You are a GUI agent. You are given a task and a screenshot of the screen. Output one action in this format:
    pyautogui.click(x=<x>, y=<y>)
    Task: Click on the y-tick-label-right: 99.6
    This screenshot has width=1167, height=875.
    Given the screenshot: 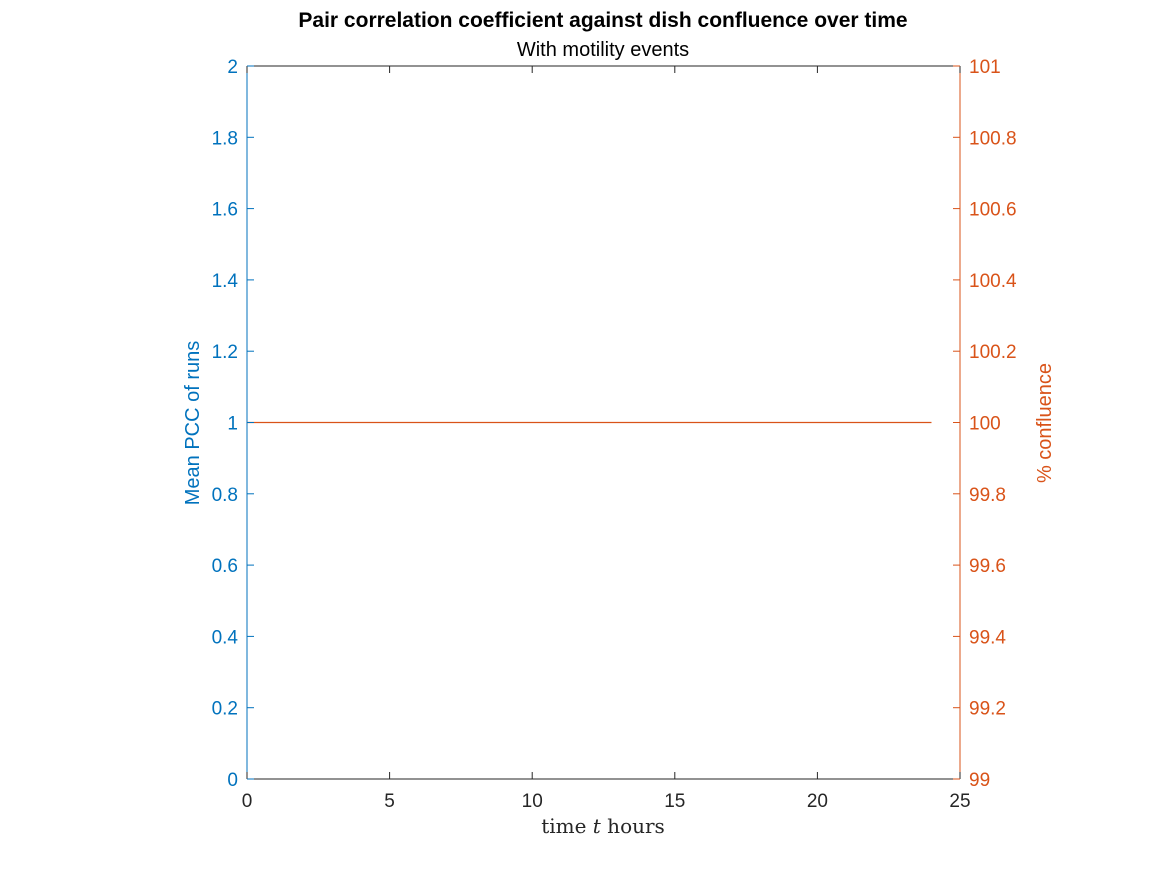 What is the action you would take?
    pyautogui.click(x=987, y=566)
    